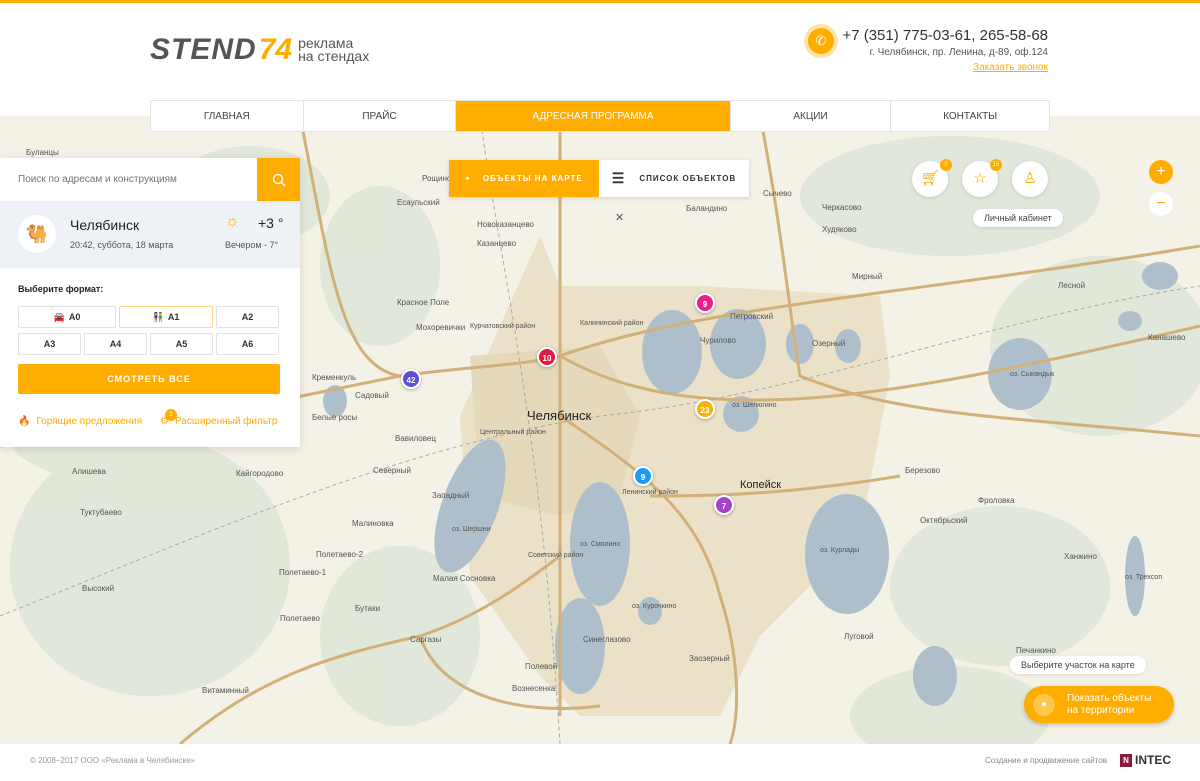 Image resolution: width=1200 pixels, height=781 pixels. What do you see at coordinates (181, 344) in the screenshot?
I see `format-a5-button: A5` at bounding box center [181, 344].